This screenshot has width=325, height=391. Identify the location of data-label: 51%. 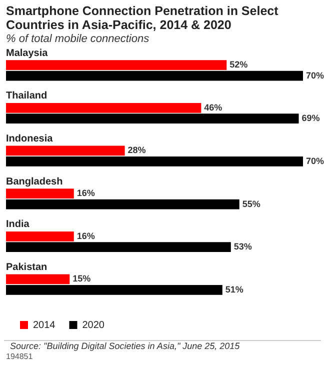
(234, 289).